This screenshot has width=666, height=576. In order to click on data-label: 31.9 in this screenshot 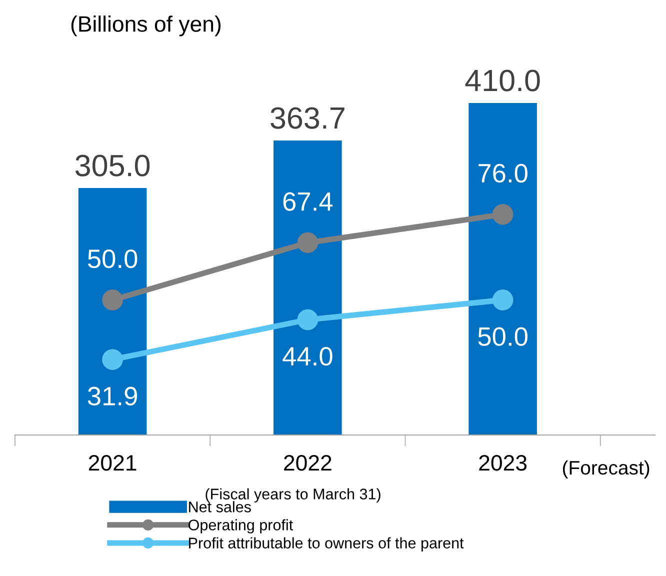, I will do `click(112, 396)`.